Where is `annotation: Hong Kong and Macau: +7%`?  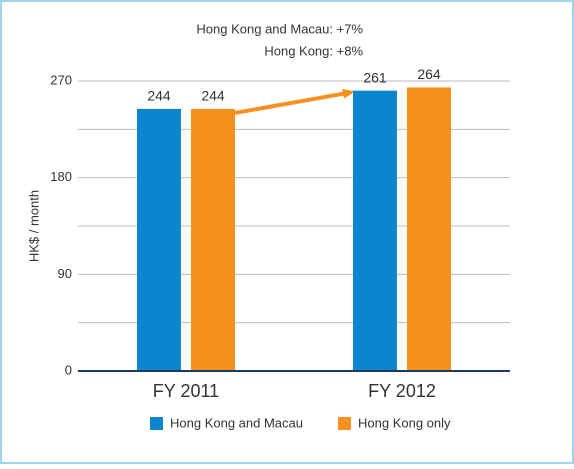
annotation: Hong Kong and Macau: +7% is located at coordinates (279, 28).